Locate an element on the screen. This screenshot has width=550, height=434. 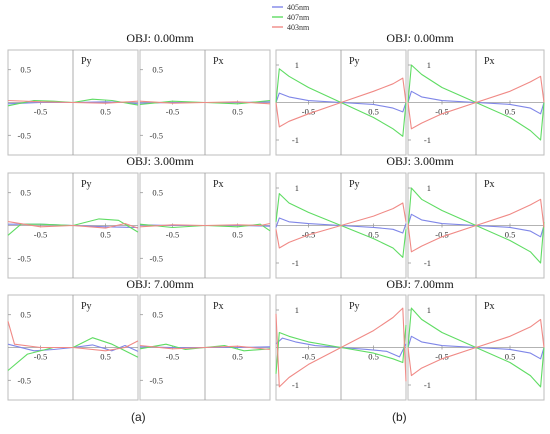
panels_b-row0-plot-Px: 1 -1 -0.5 0.5 Px is located at coordinates (476, 102).